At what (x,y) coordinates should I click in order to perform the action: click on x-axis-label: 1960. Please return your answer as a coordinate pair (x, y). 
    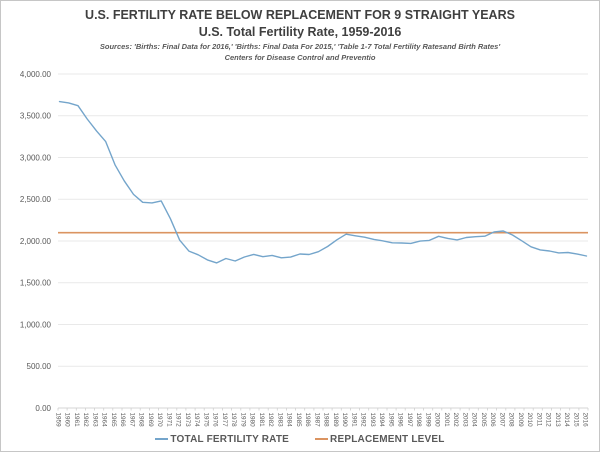
    Looking at the image, I should click on (67, 420).